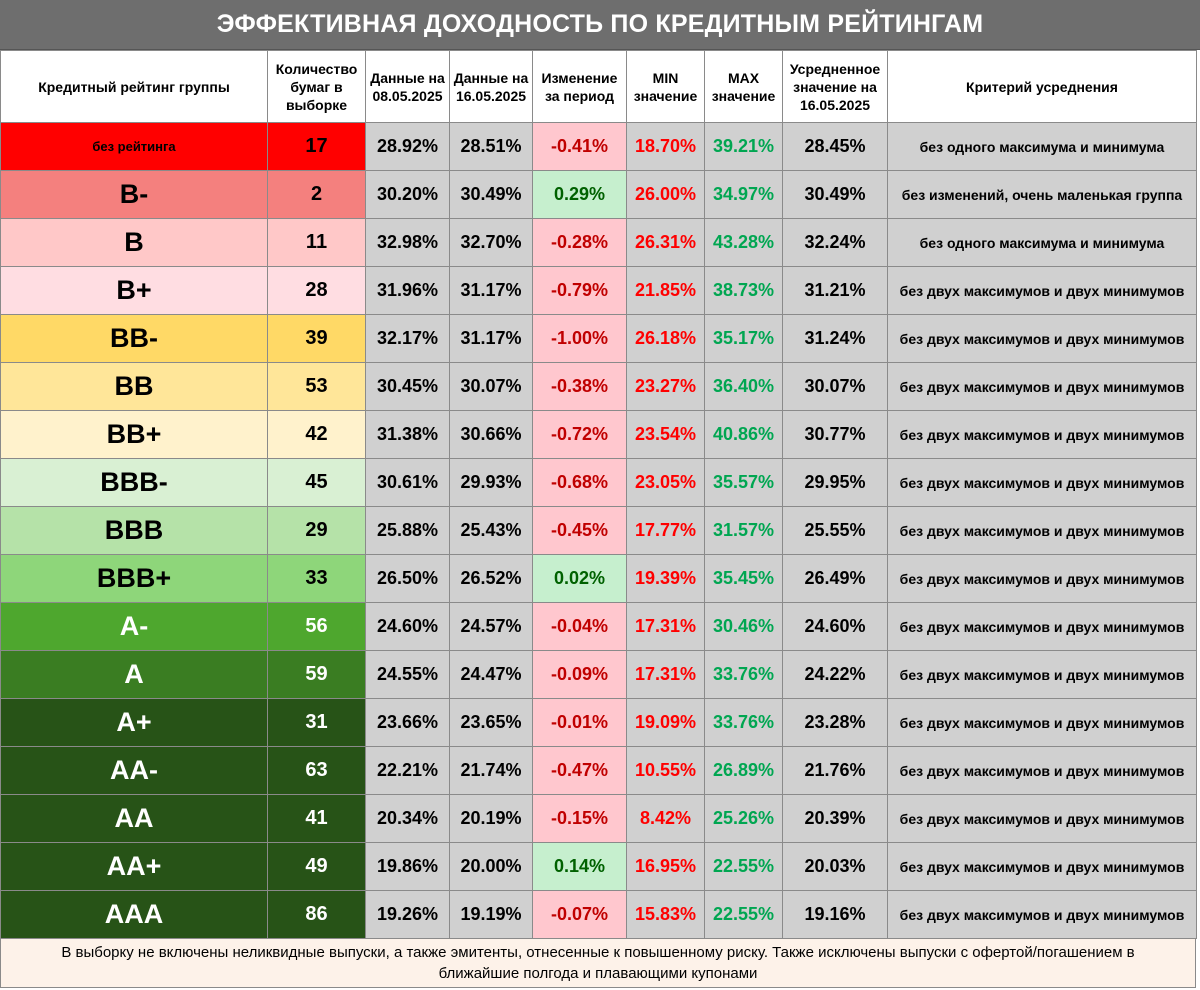  Describe the element at coordinates (316, 290) in the screenshot. I see `count-cell: 28` at that location.